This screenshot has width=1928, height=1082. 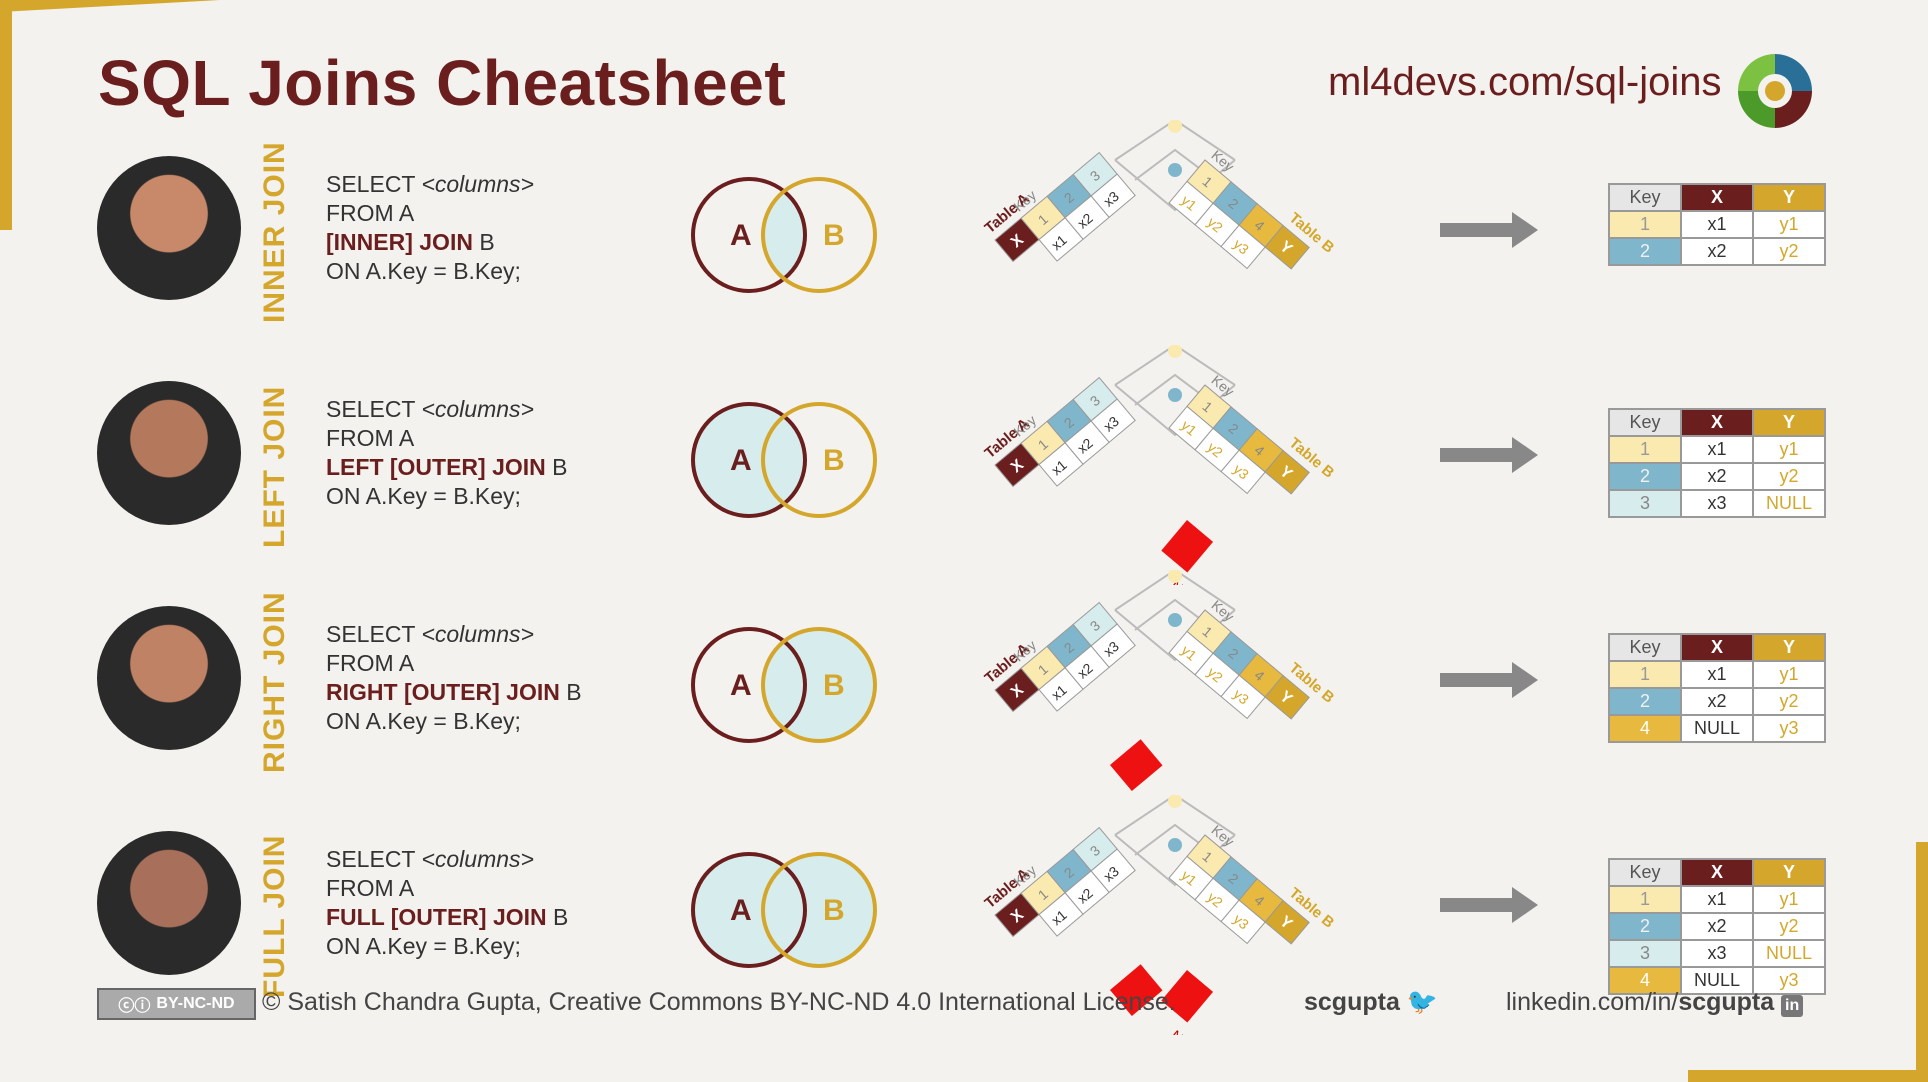 I want to click on svg-text: NULL, so click(x=1187, y=1031).